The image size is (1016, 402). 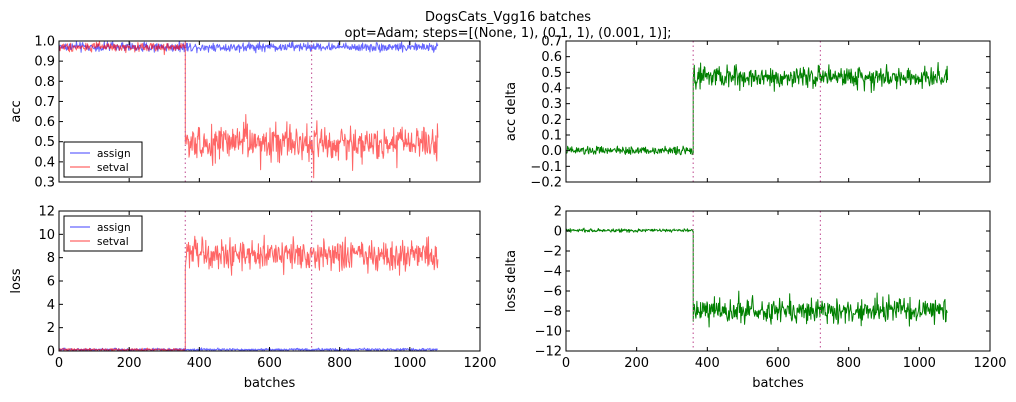 I want to click on ytick-label: −0.2, so click(x=546, y=183).